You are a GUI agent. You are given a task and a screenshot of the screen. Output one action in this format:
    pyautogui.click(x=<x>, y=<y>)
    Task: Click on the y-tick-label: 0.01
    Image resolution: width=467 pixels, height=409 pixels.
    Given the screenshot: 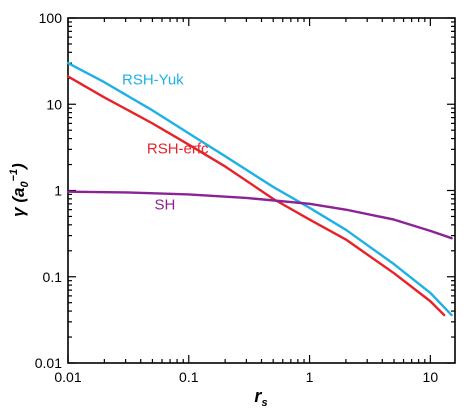 What is the action you would take?
    pyautogui.click(x=48, y=363)
    